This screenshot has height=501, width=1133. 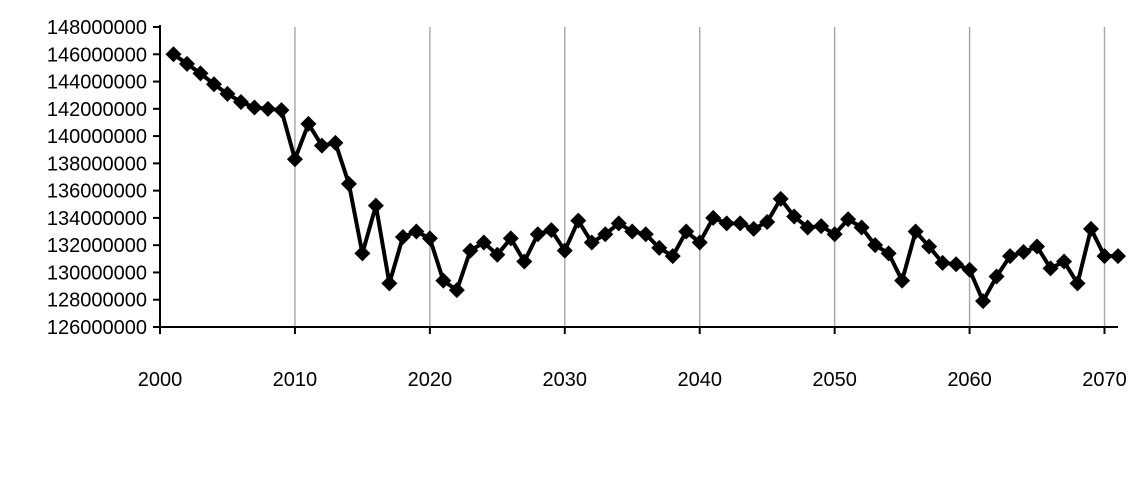 I want to click on data-point-2060, so click(x=969, y=269).